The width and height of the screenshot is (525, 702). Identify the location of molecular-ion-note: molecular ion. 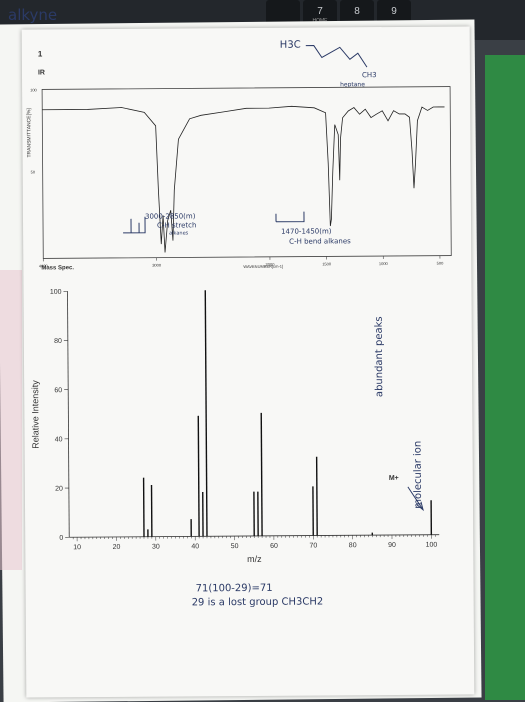
(418, 475).